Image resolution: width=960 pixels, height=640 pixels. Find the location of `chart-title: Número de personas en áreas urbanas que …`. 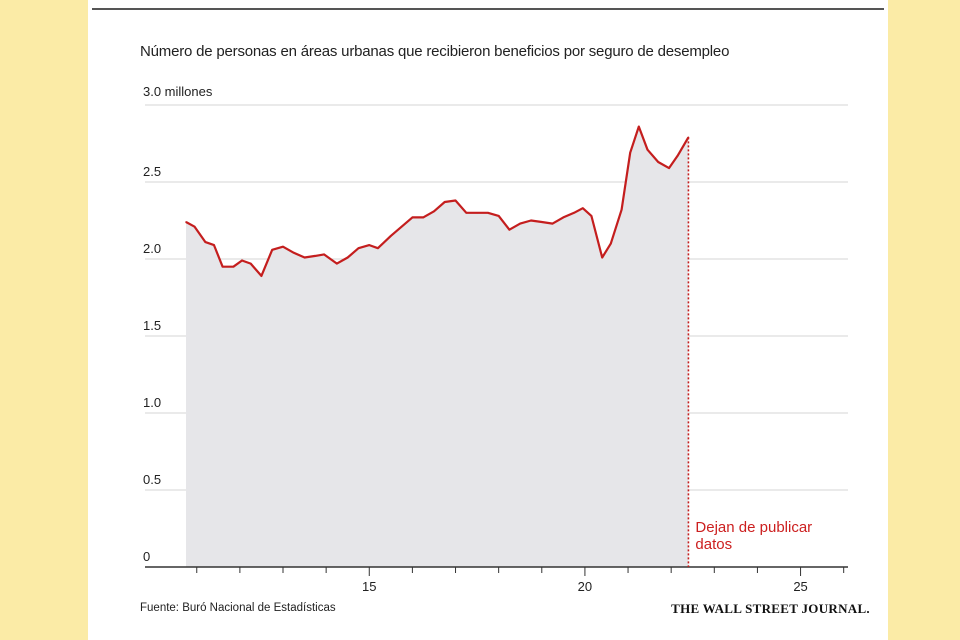

chart-title: Número de personas en áreas urbanas que … is located at coordinates (435, 51).